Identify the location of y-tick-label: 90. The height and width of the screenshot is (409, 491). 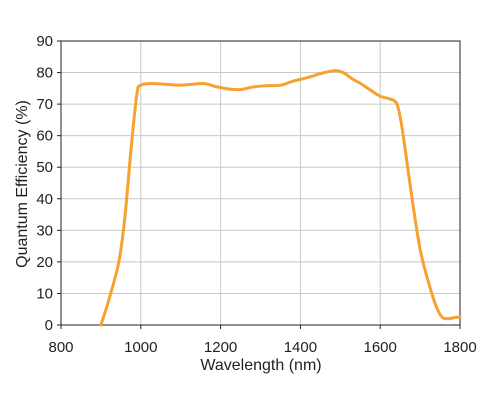
(44, 41).